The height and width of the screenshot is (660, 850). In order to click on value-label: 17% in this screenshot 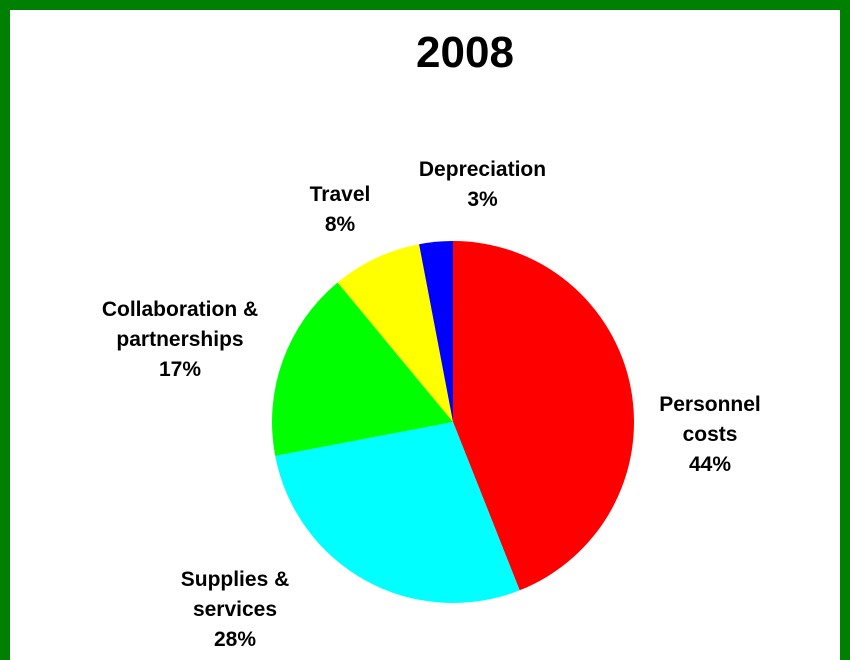, I will do `click(180, 369)`.